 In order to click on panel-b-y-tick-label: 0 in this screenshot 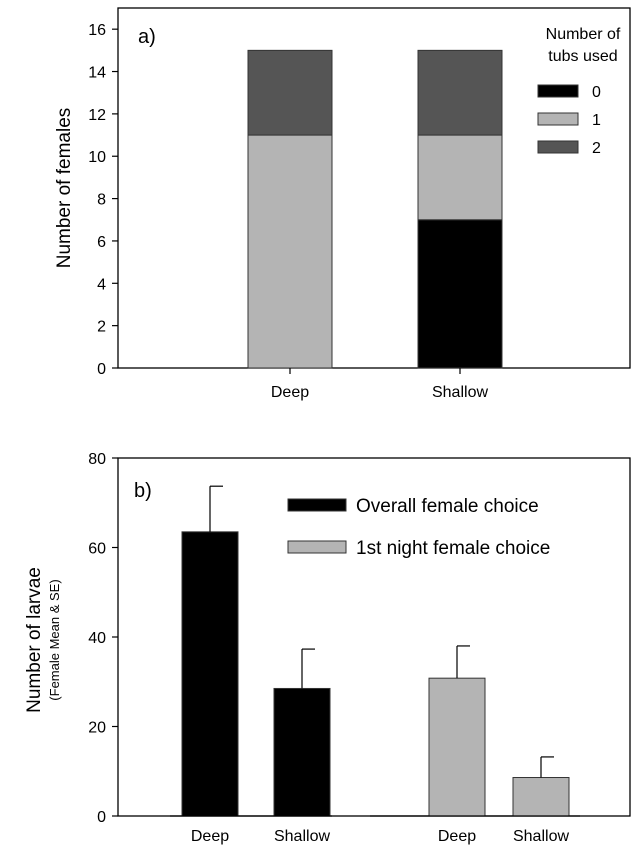, I will do `click(101, 817)`.